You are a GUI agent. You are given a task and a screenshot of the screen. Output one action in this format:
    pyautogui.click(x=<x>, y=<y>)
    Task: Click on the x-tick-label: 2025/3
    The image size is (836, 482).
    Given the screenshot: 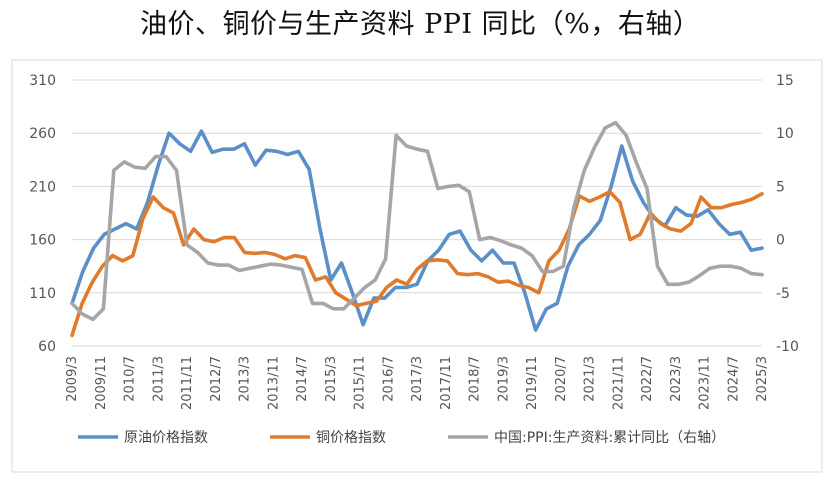 What is the action you would take?
    pyautogui.click(x=762, y=379)
    